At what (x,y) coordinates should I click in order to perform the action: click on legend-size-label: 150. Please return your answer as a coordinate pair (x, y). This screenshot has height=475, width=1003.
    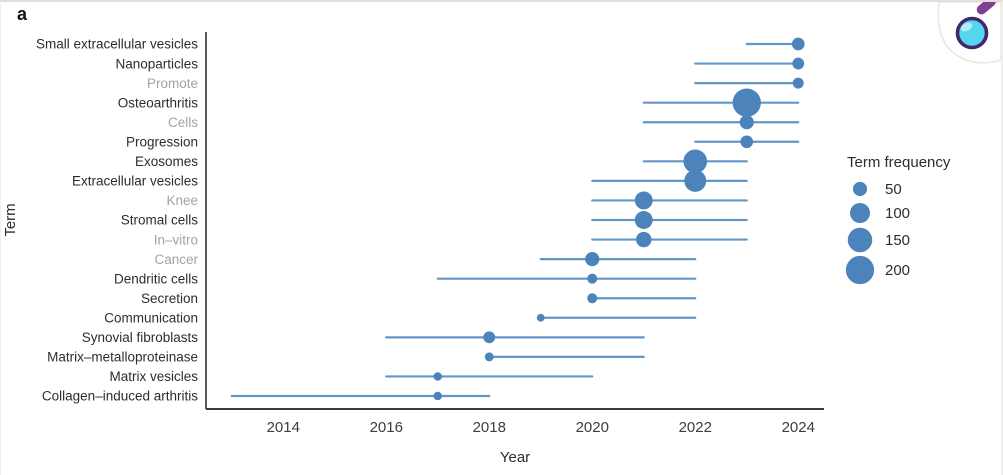
    Looking at the image, I should click on (897, 240).